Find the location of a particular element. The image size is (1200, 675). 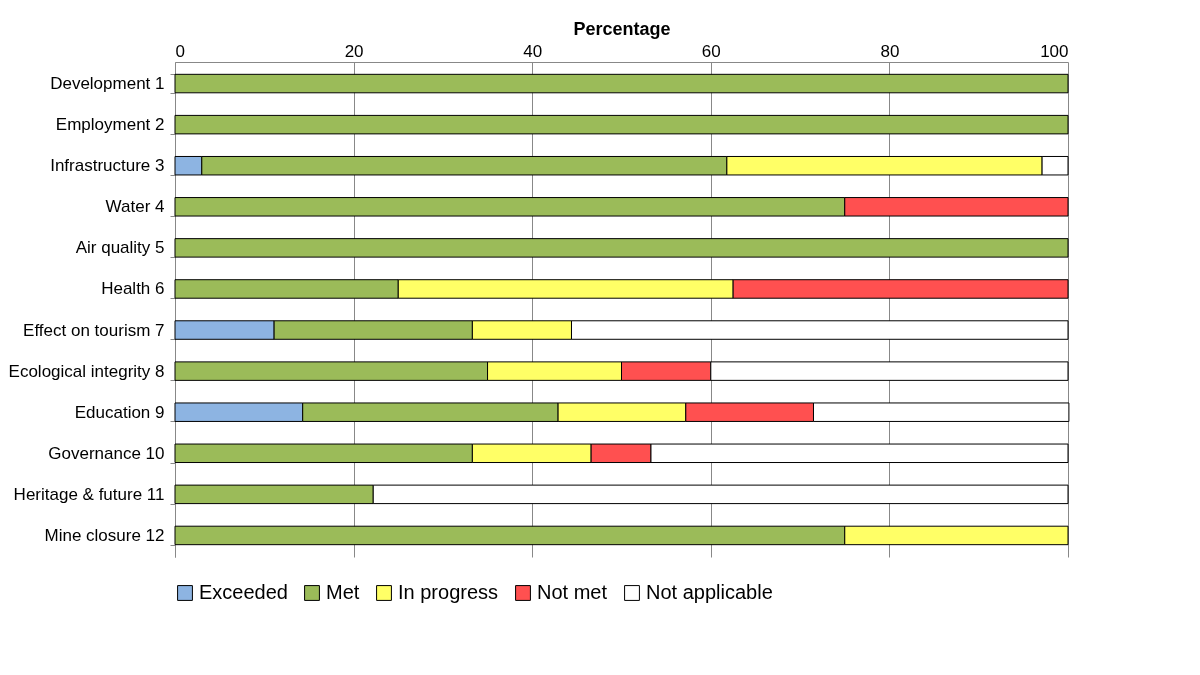

y-tick-label: Ecological integrity 8 is located at coordinates (86, 371).